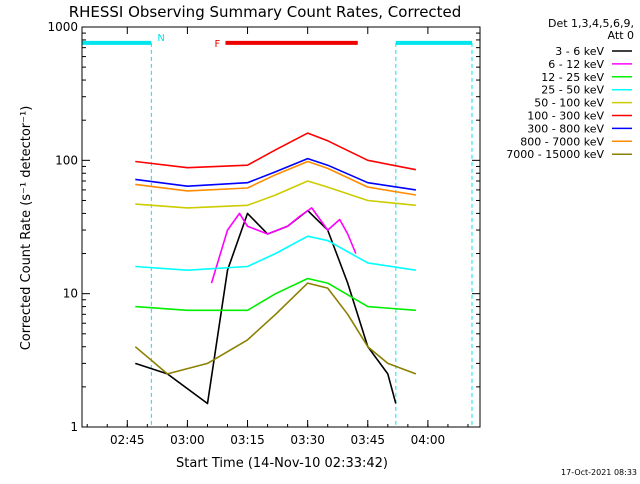 This screenshot has height=484, width=640. What do you see at coordinates (621, 35) in the screenshot?
I see `legend-header-attenuator: Att 0` at bounding box center [621, 35].